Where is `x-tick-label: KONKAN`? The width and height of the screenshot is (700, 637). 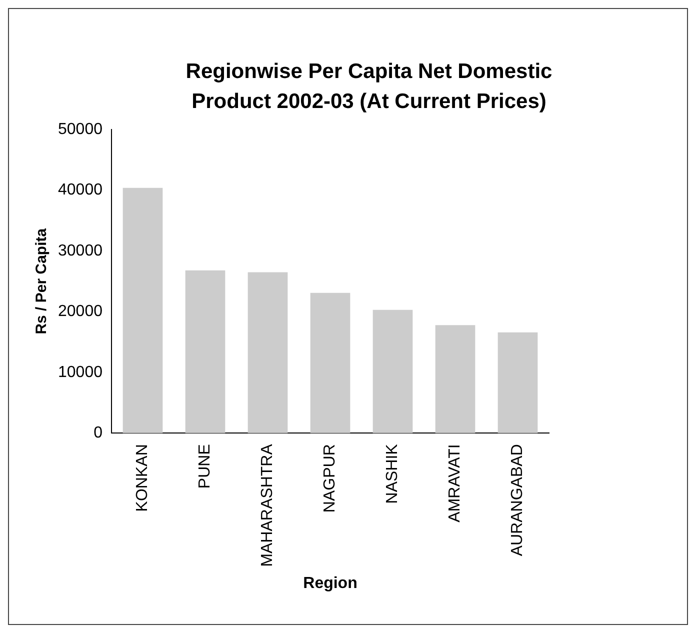 x-tick-label: KONKAN is located at coordinates (143, 478).